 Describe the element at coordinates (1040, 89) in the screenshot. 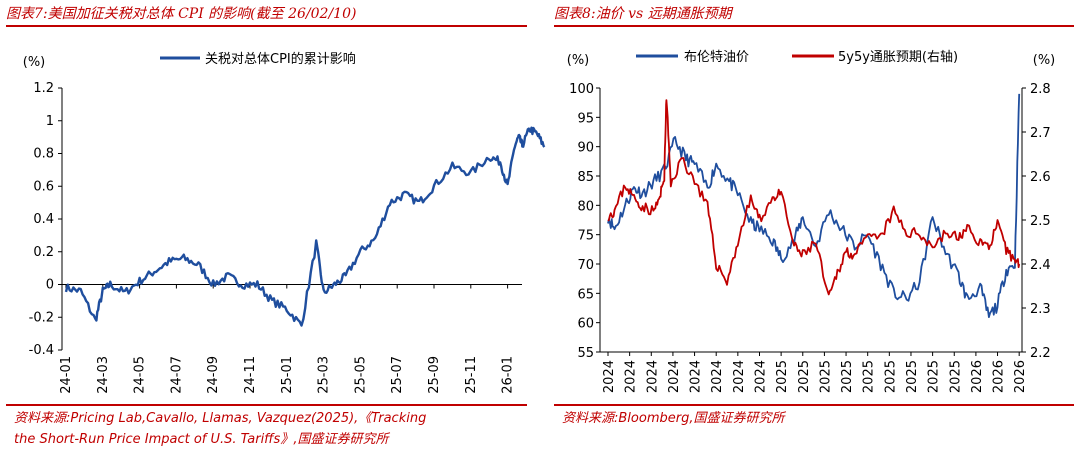

I see `right-y-right-tick-label: 2.8` at that location.